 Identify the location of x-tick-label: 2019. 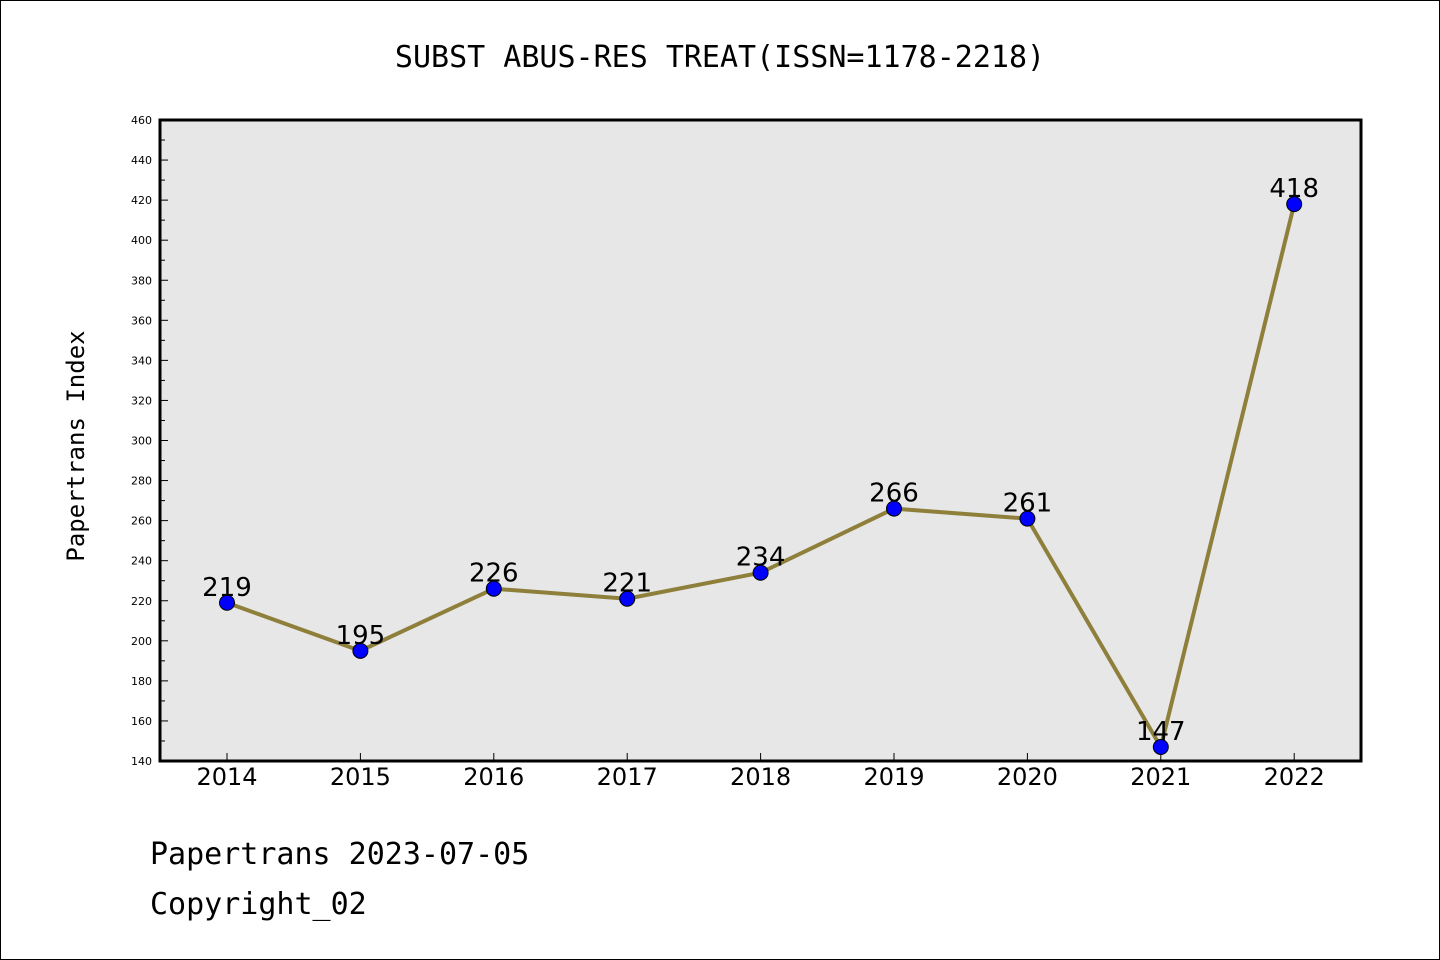
(893, 777).